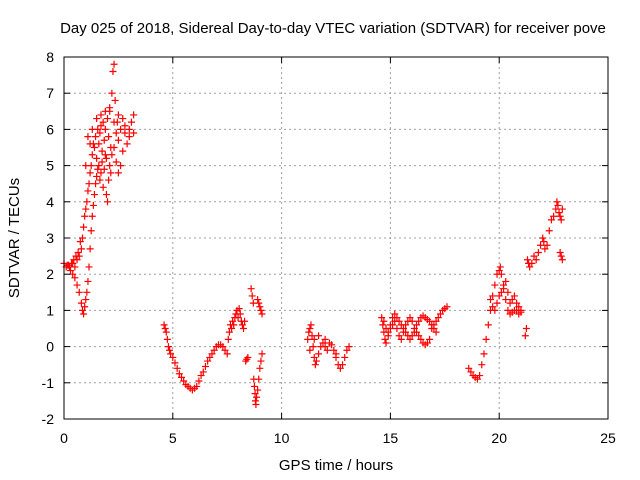 The height and width of the screenshot is (480, 640). Describe the element at coordinates (173, 438) in the screenshot. I see `x-tick-label-1: 5` at that location.